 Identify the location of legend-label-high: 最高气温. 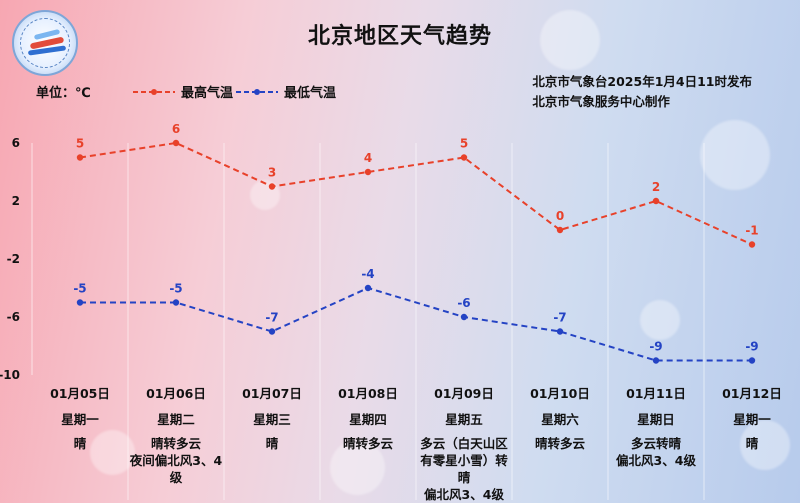
(207, 93).